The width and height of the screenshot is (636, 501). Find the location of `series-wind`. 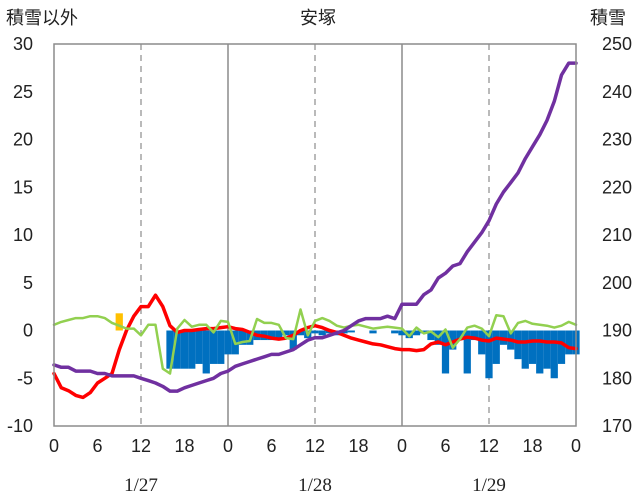

series-wind is located at coordinates (315, 341).